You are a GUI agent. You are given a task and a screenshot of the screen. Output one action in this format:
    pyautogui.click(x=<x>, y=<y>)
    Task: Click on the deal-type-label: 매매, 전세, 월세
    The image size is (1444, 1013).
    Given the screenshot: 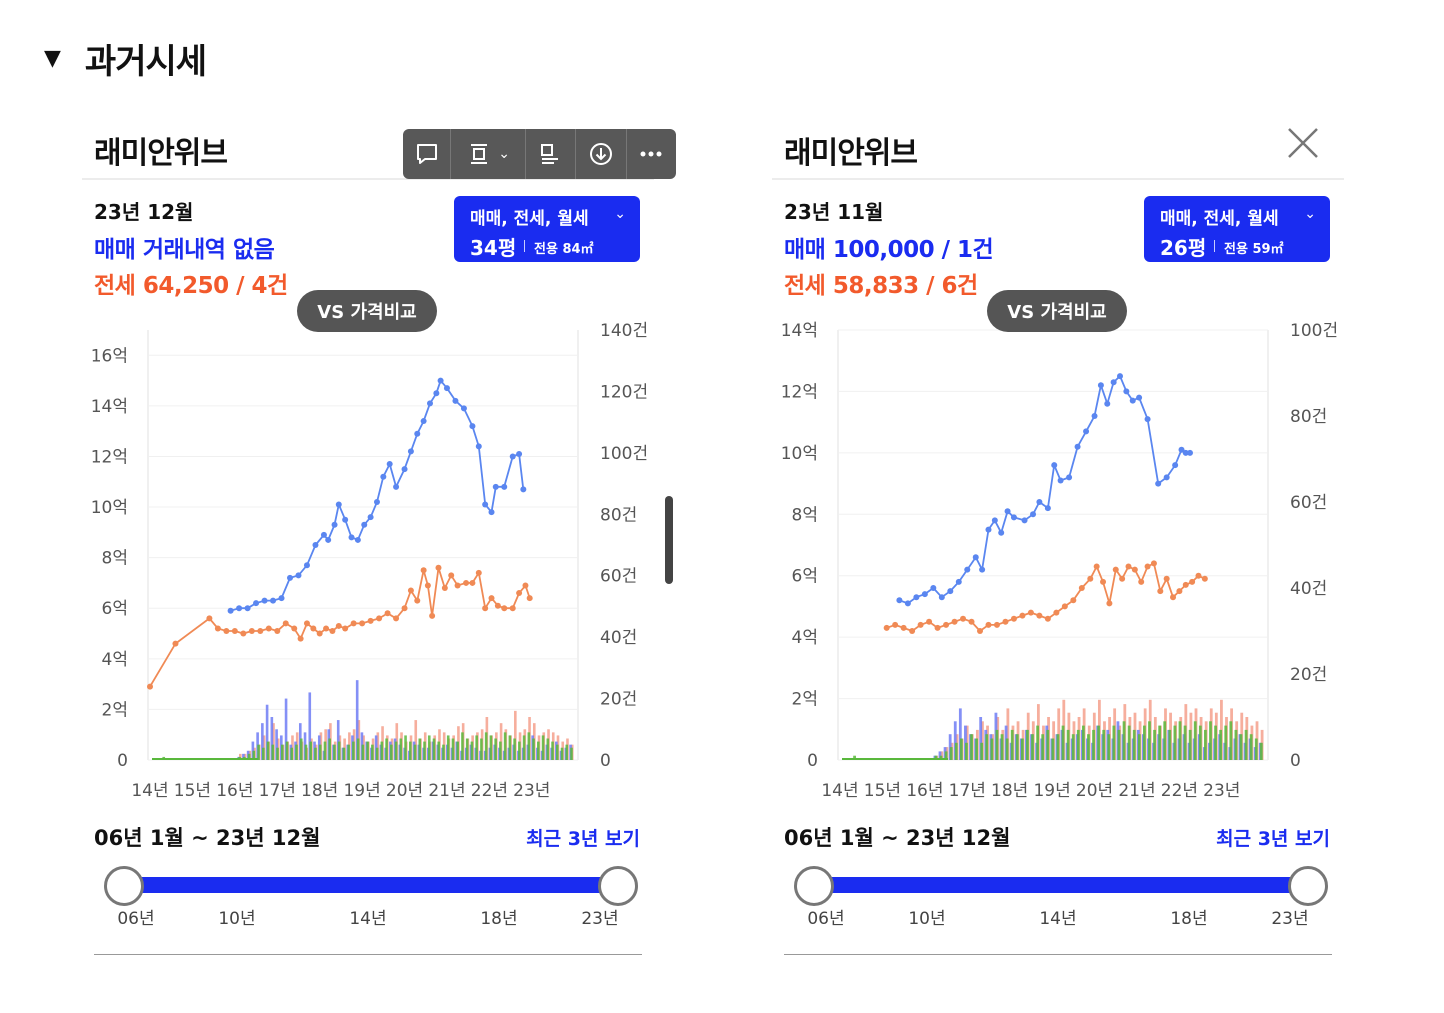 What is the action you would take?
    pyautogui.click(x=529, y=219)
    